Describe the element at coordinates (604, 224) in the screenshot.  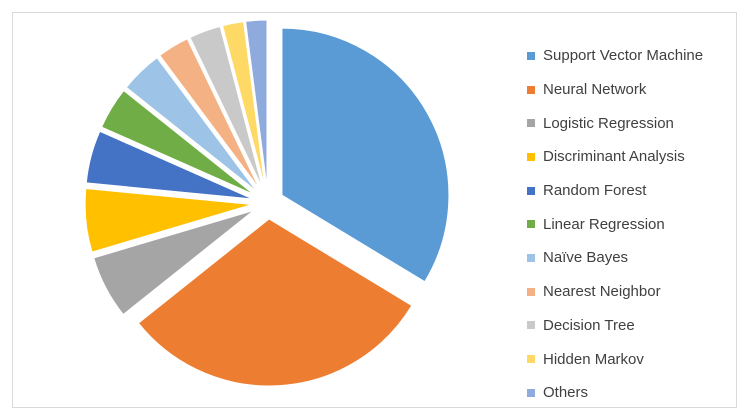
I see `legend-label: Linear Regression` at that location.